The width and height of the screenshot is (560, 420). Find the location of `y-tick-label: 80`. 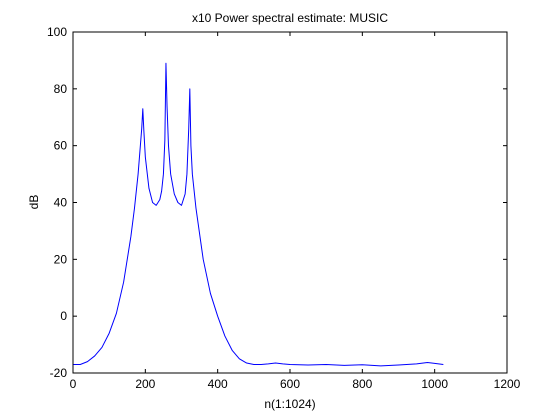

y-tick-label: 80 is located at coordinates (61, 89).